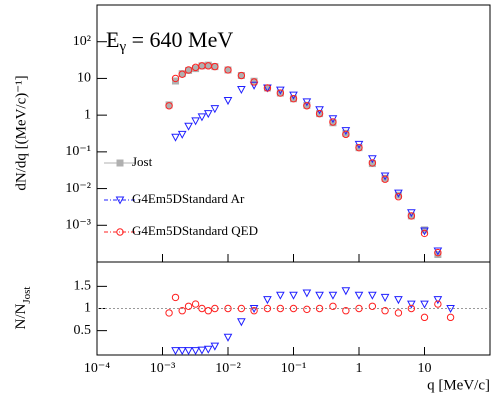 This screenshot has width=503, height=399. What do you see at coordinates (195, 230) in the screenshot?
I see `legend-label: G4Em5DStandard QED` at bounding box center [195, 230].